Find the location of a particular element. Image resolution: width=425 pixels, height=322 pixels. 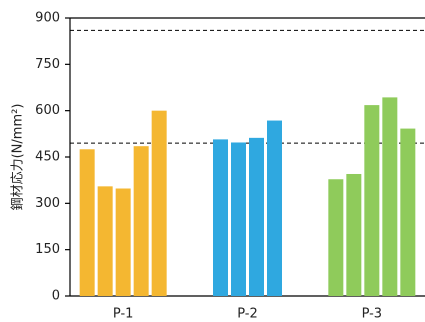

y-tick-label: 900 is located at coordinates (47, 18).